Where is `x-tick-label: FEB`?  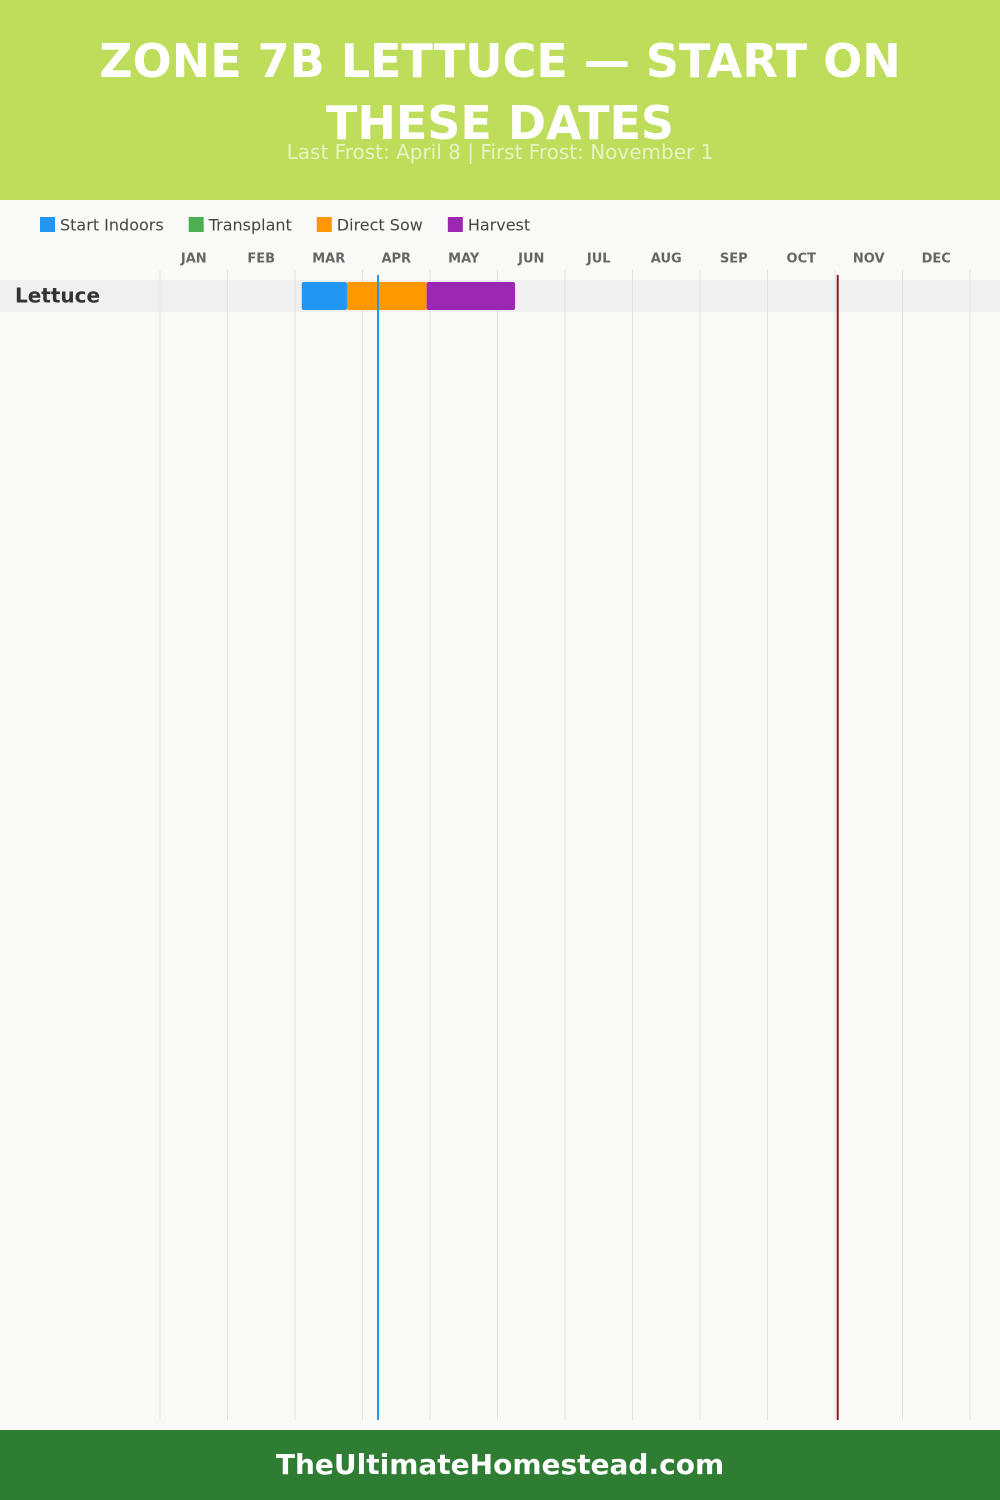 x-tick-label: FEB is located at coordinates (261, 259).